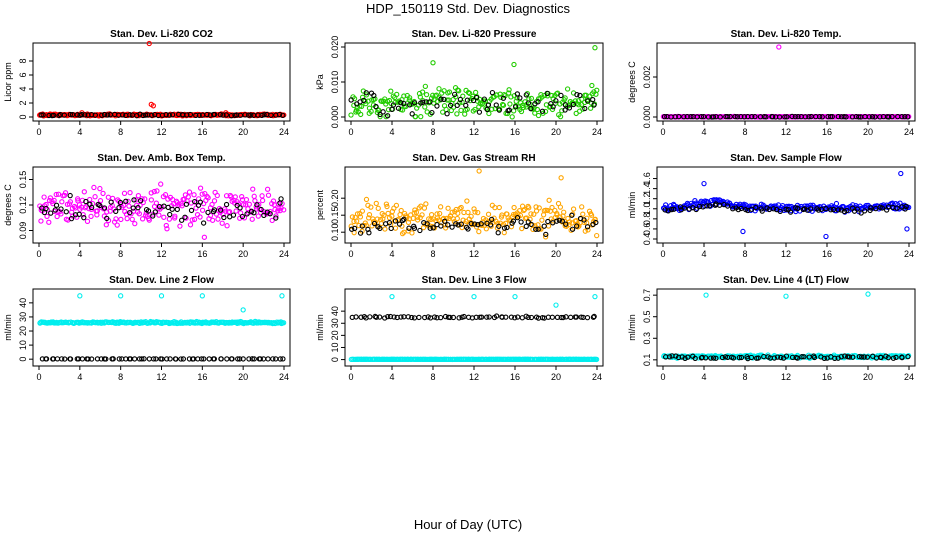 This screenshot has height=540, width=936. Describe the element at coordinates (473, 158) in the screenshot. I see `chart-title: Stan. Dev. Gas Stream RH` at that location.